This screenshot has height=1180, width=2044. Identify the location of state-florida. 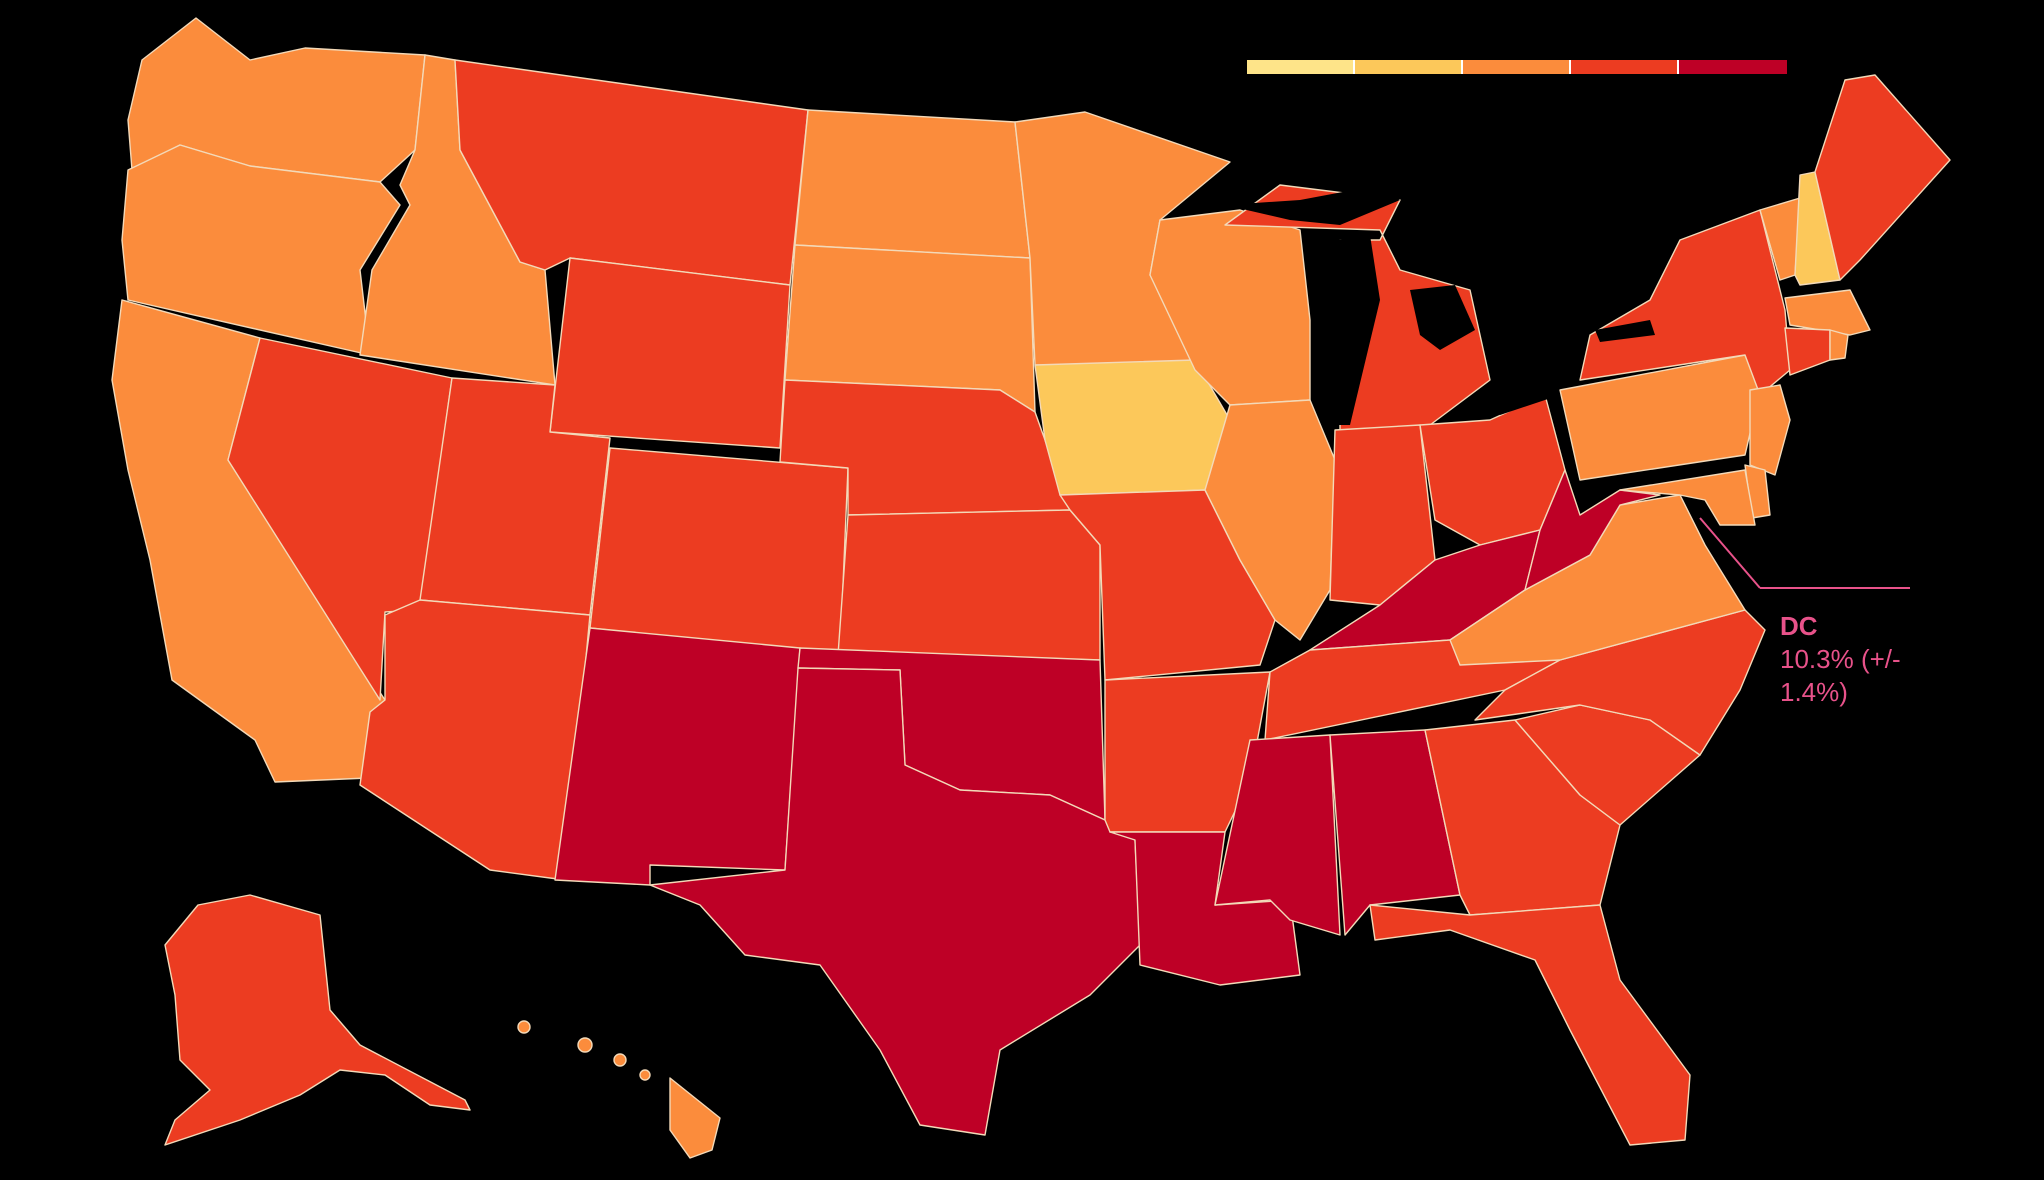
(1530, 1025).